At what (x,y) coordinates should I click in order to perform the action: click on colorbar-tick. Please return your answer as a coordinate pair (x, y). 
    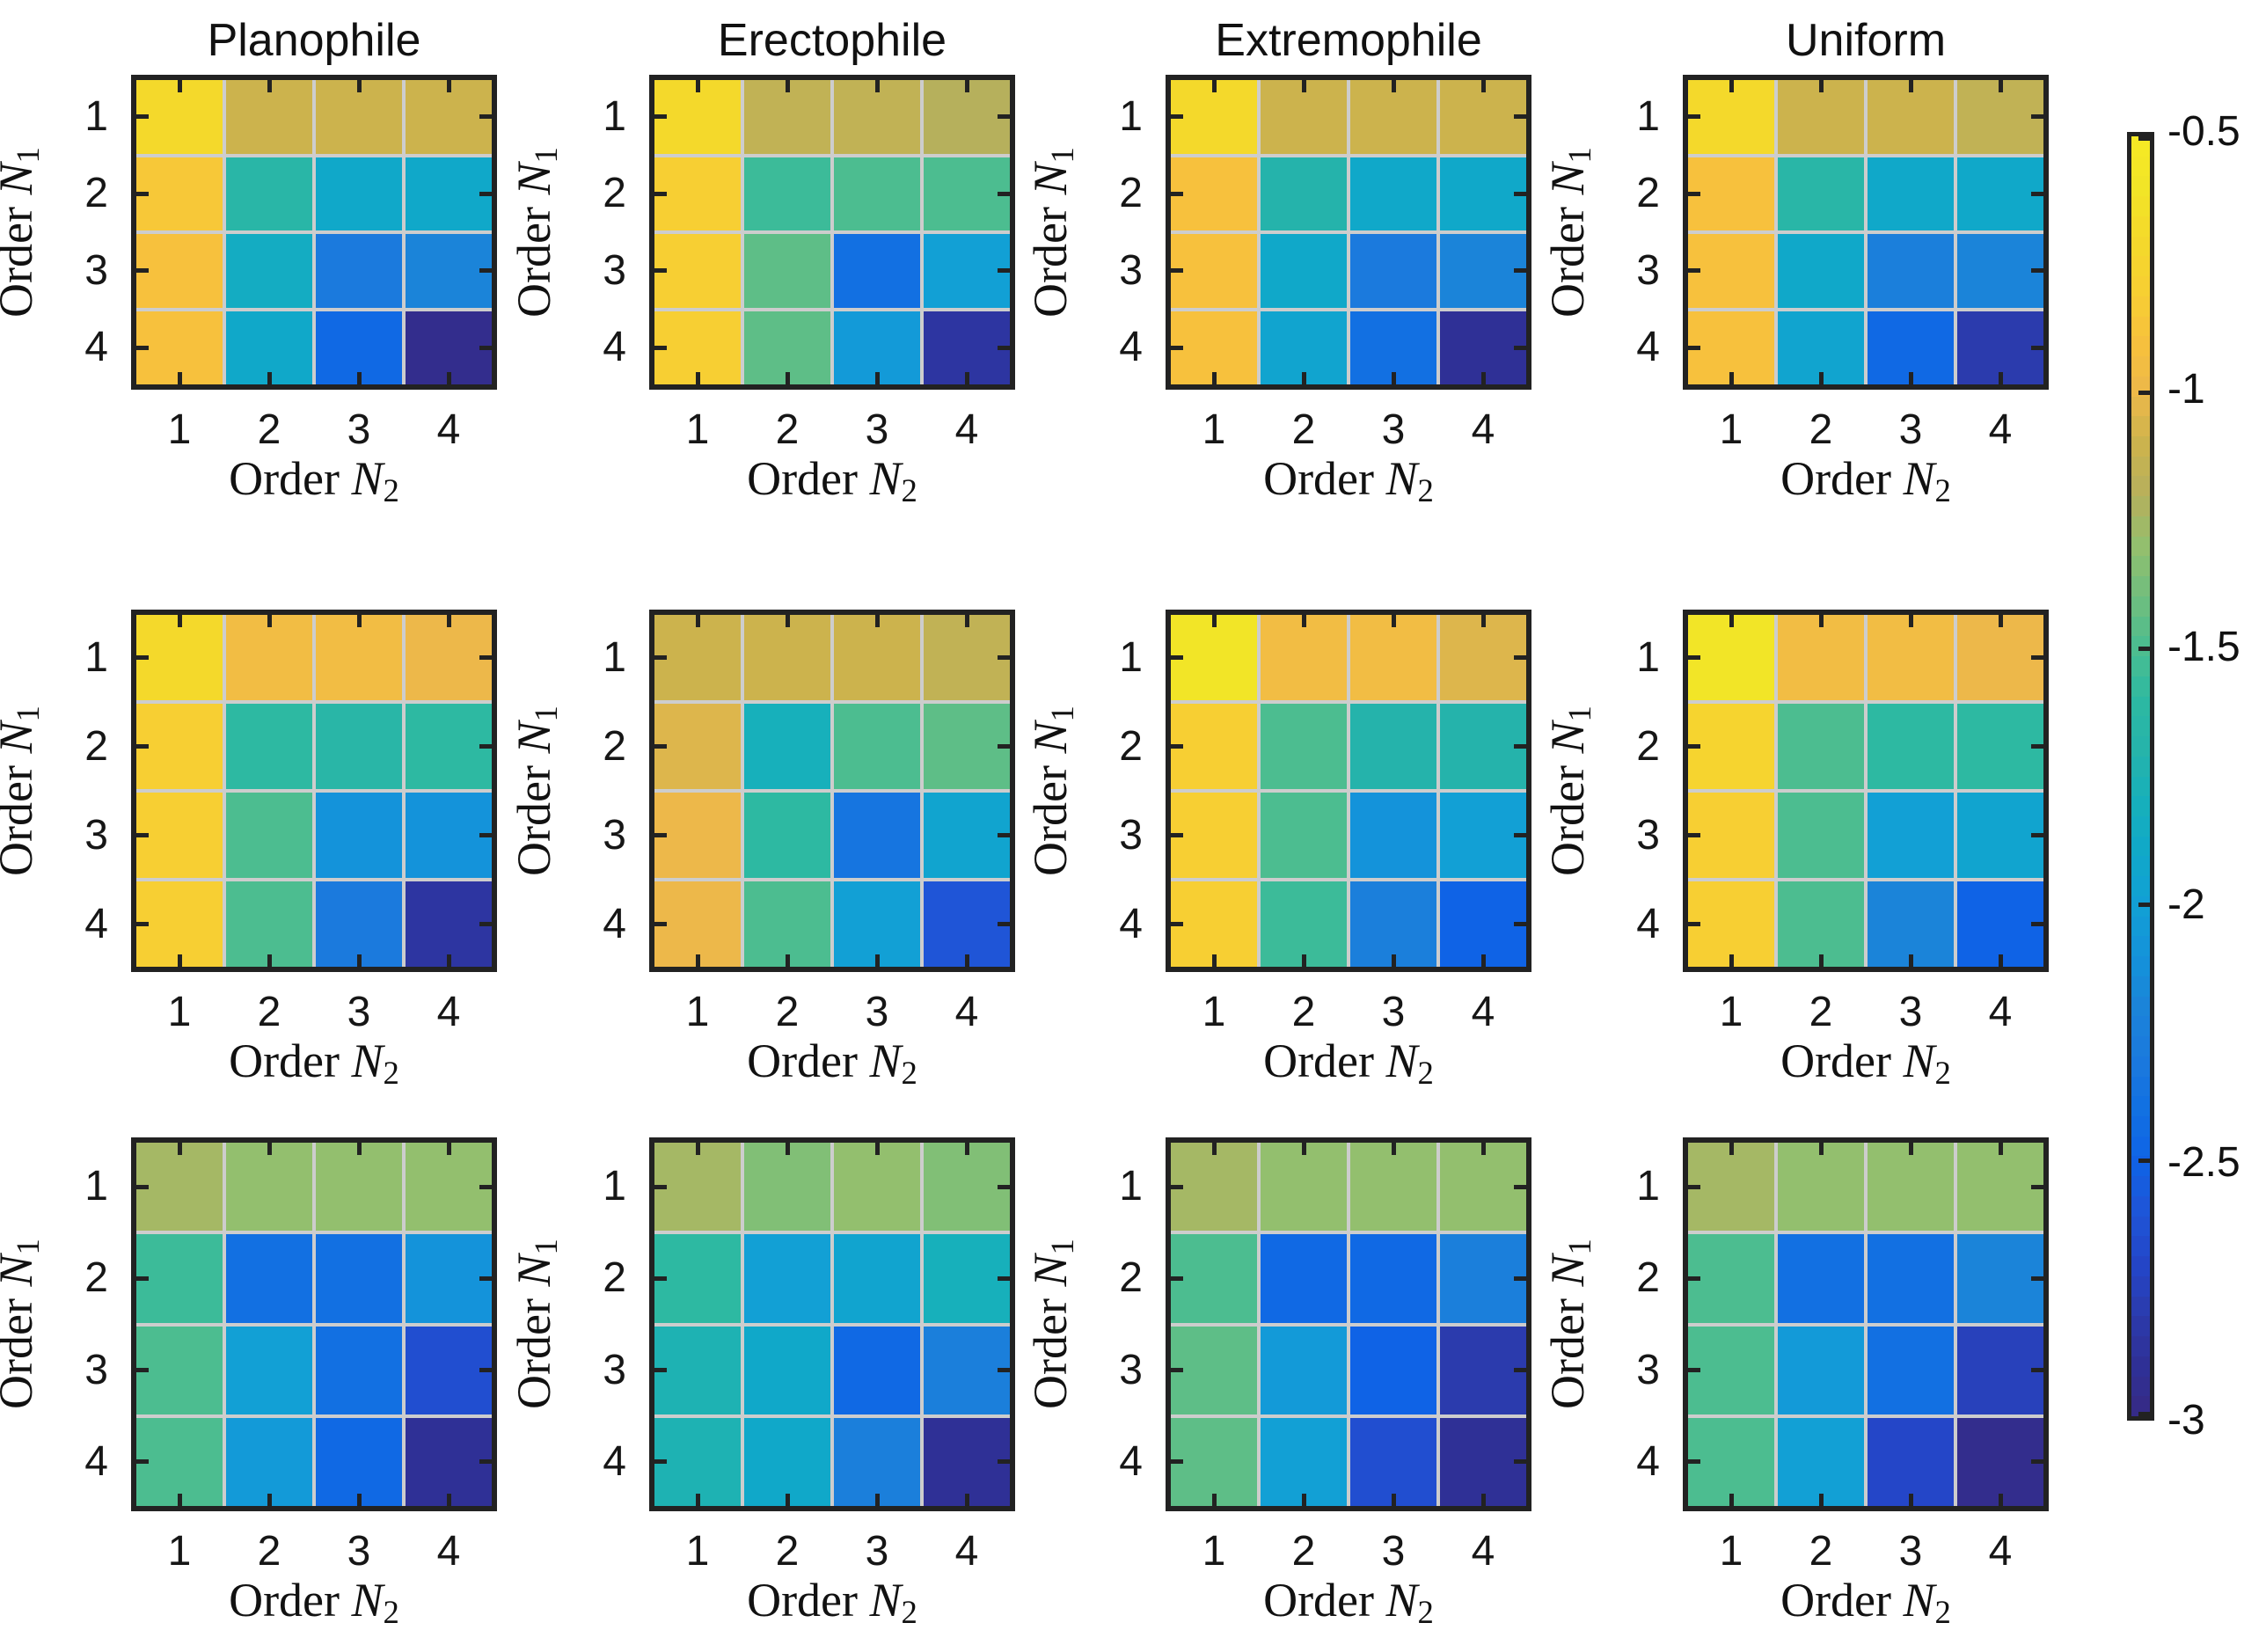
    Looking at the image, I should click on (2144, 1160).